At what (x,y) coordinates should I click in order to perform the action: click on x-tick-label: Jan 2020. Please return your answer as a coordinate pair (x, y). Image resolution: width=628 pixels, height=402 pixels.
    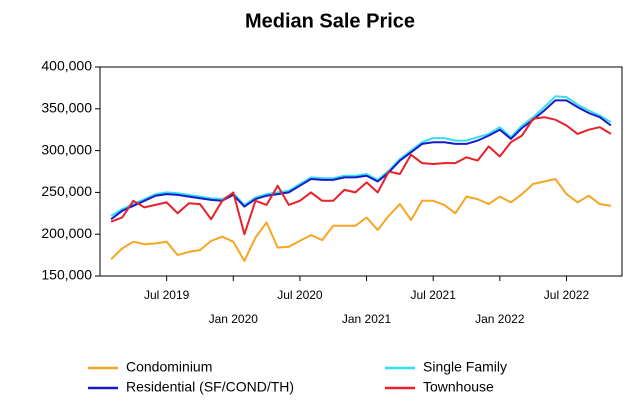
    Looking at the image, I should click on (234, 319).